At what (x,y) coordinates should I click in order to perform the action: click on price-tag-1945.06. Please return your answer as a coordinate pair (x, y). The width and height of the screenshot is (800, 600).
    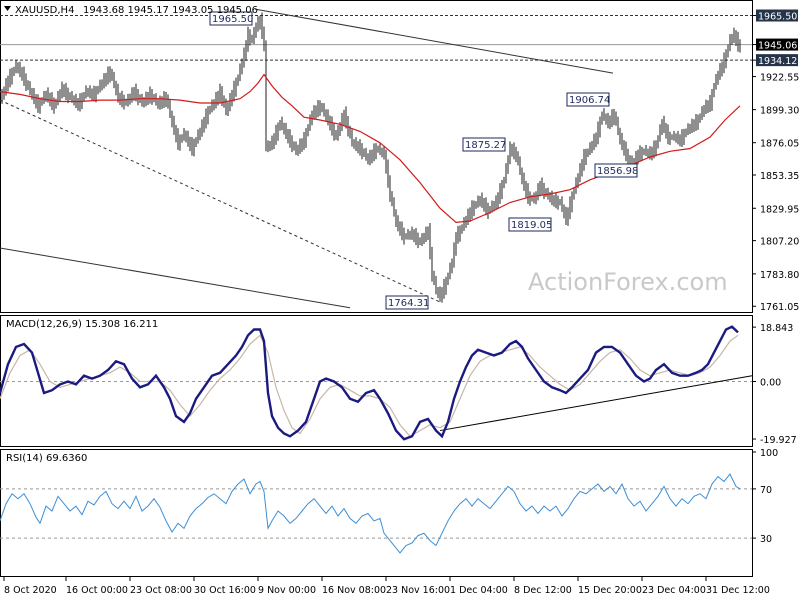
    Looking at the image, I should click on (777, 44).